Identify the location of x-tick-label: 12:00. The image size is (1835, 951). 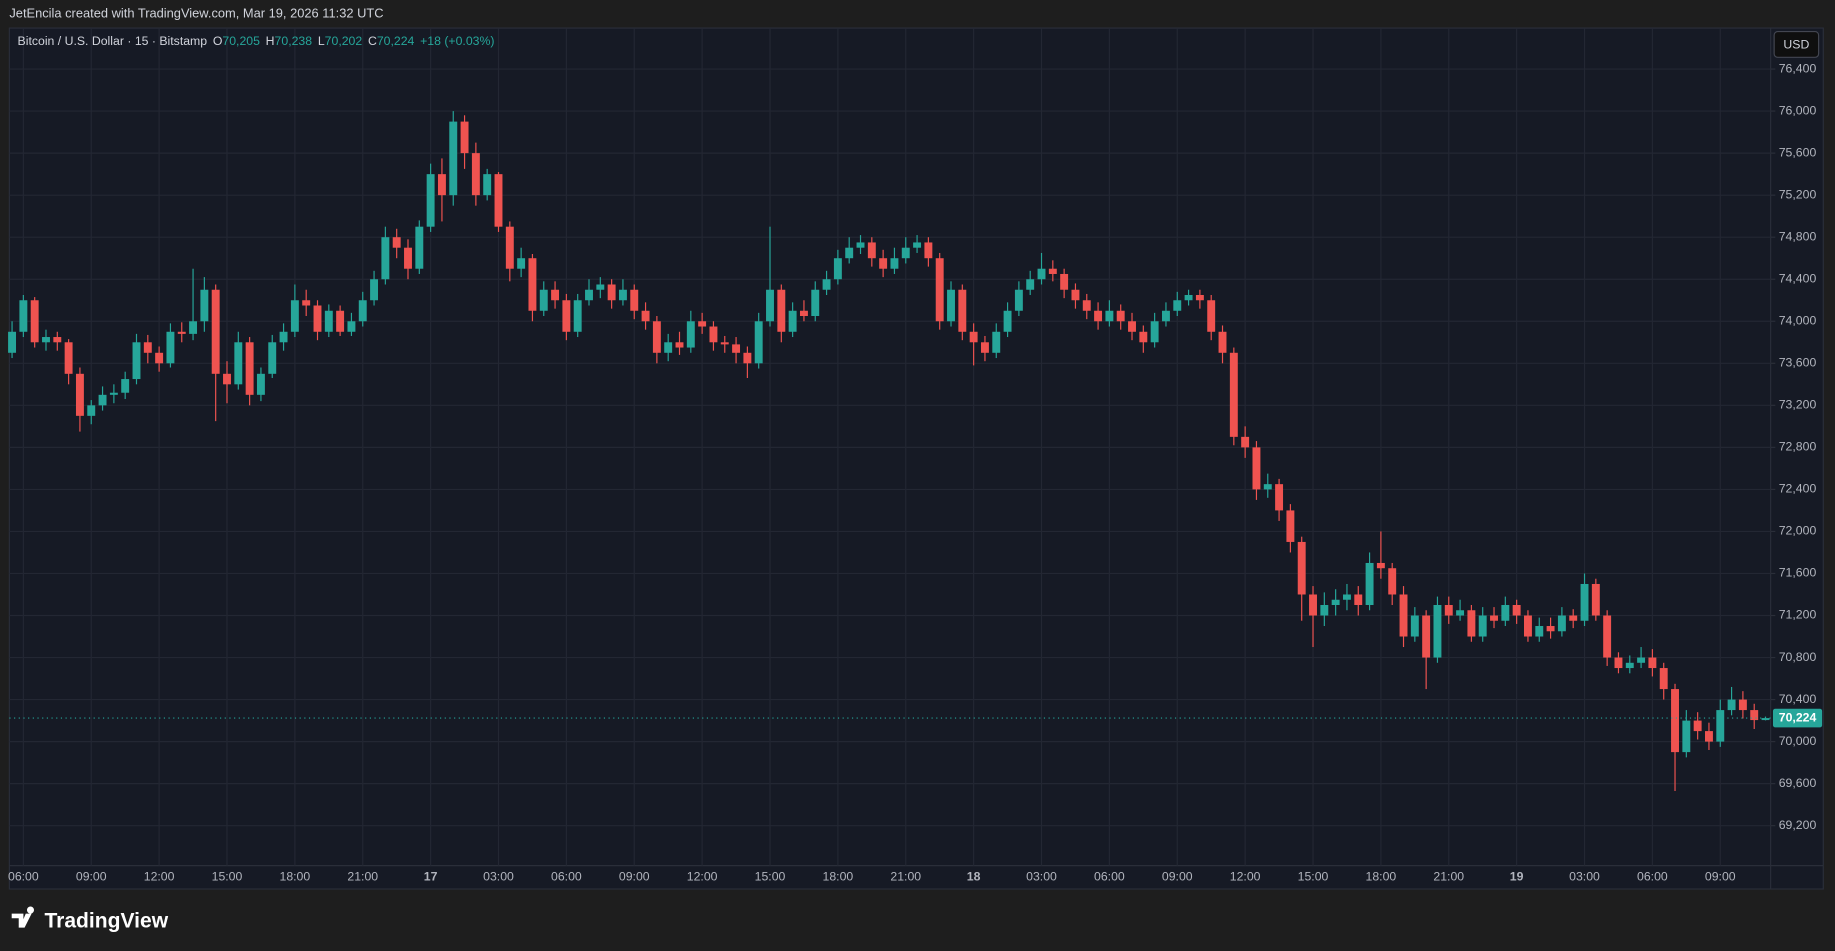
(1245, 877).